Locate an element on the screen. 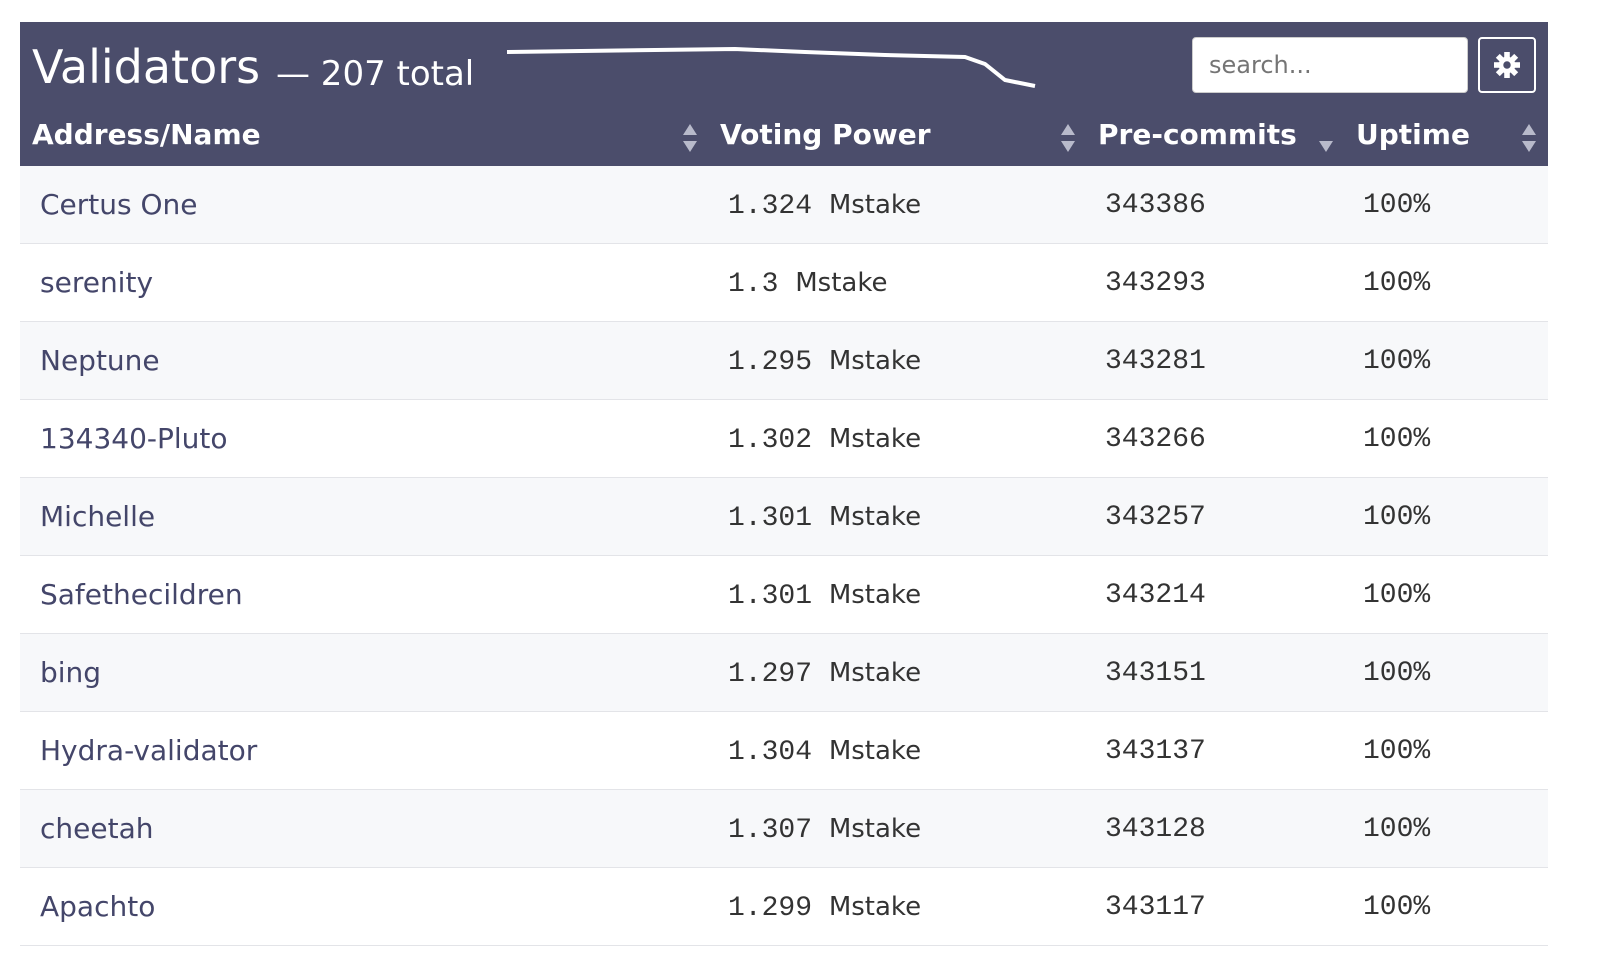 Image resolution: width=1600 pixels, height=969 pixels. precommits: 343117 is located at coordinates (1155, 907).